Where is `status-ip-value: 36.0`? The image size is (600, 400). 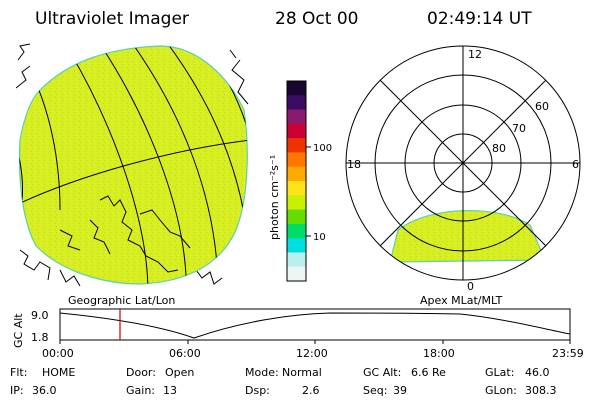 status-ip-value: 36.0 is located at coordinates (44, 390).